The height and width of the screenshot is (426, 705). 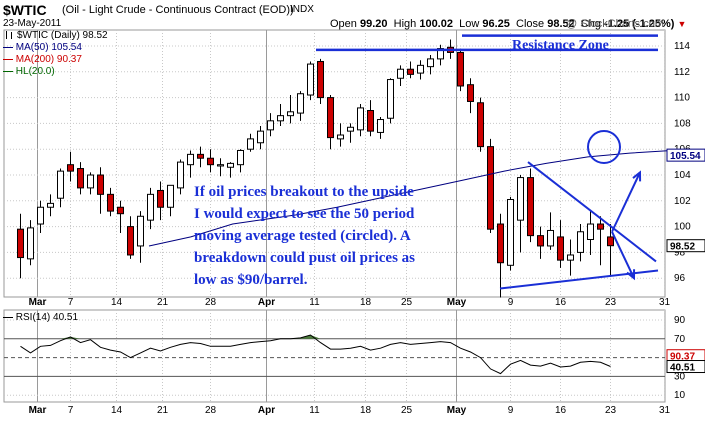 I want to click on y-tick-label: 110, so click(x=682, y=98).